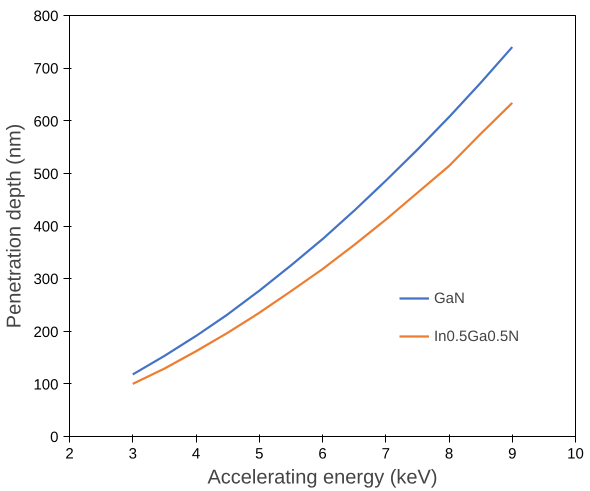 This screenshot has width=590, height=491. What do you see at coordinates (46, 174) in the screenshot?
I see `y-tick-label: 500` at bounding box center [46, 174].